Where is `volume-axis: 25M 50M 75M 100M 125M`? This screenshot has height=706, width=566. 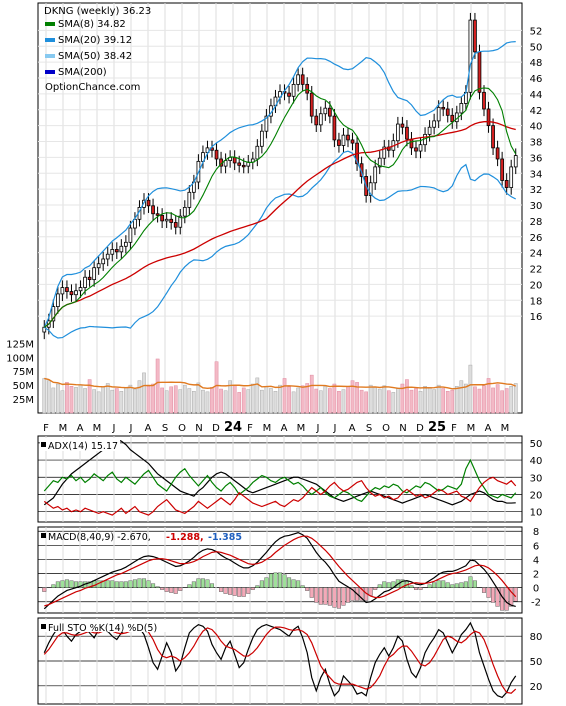
volume-axis: 25M 50M 75M 100M 125M is located at coordinates (20, 372).